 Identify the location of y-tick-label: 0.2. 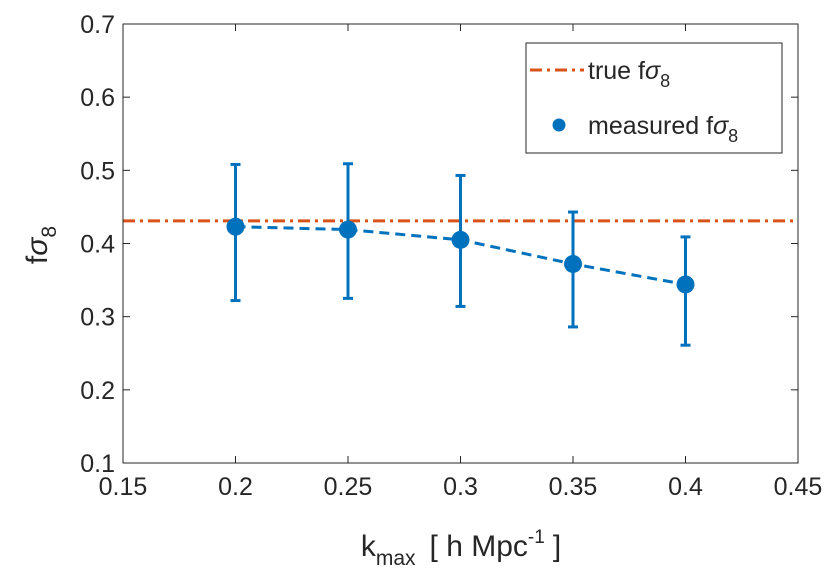
(97, 391).